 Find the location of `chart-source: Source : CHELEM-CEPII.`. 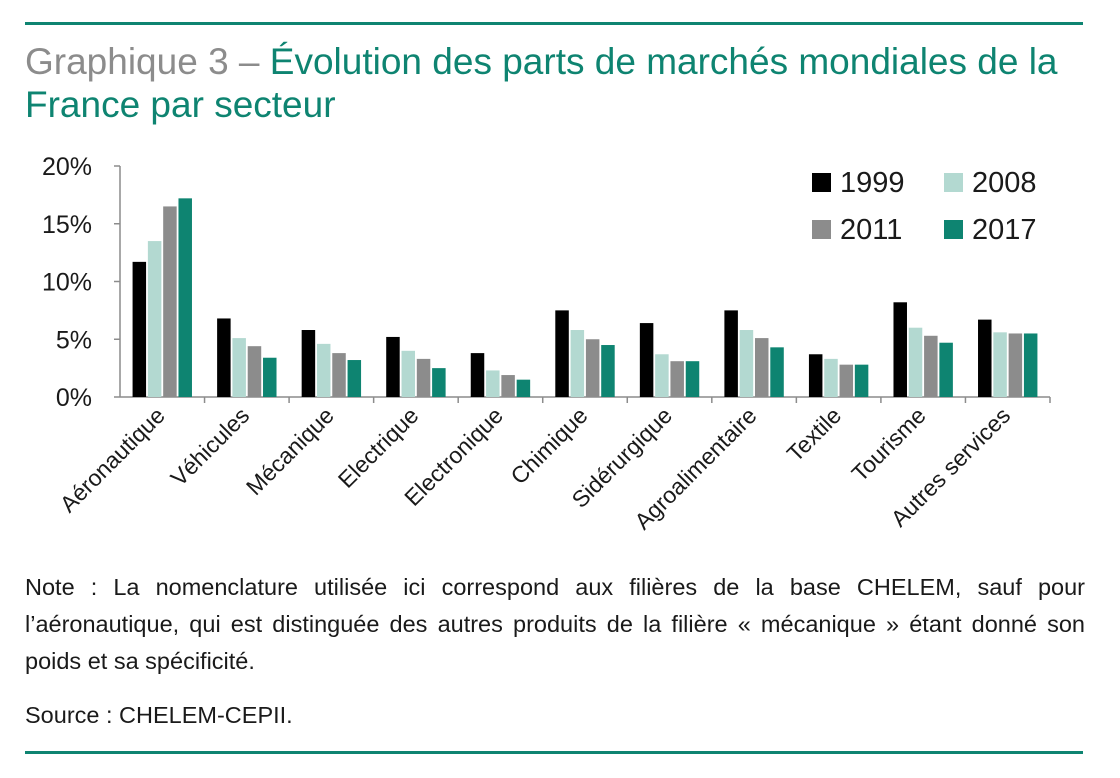

chart-source: Source : CHELEM-CEPII. is located at coordinates (159, 715).